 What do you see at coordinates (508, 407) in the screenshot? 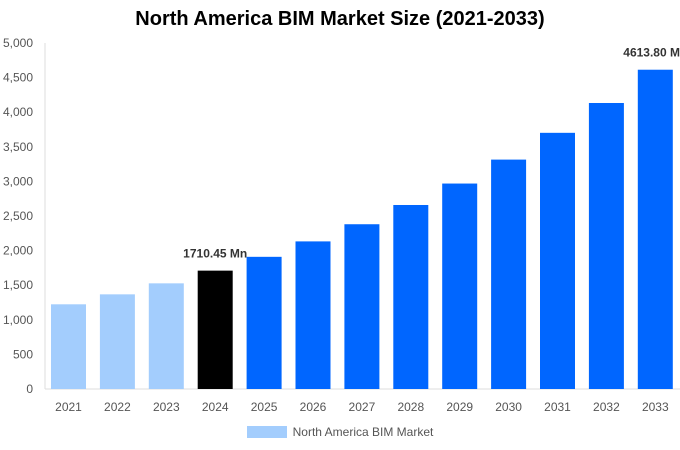
I see `x-tick-label: 2030` at bounding box center [508, 407].